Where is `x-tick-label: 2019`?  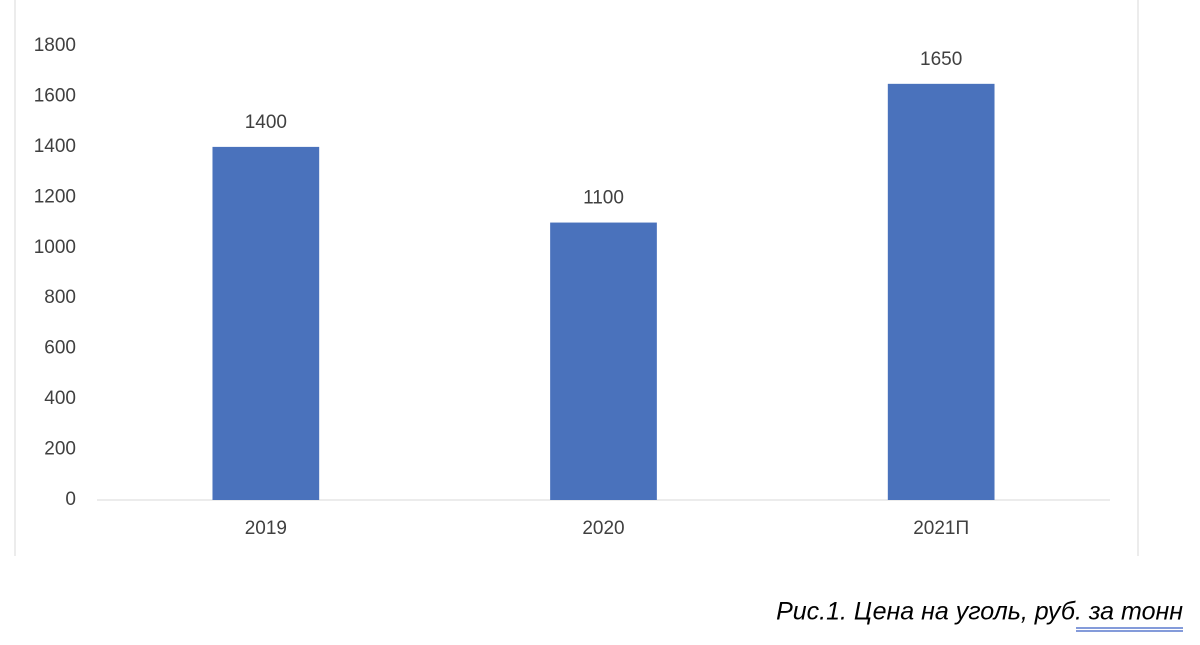 x-tick-label: 2019 is located at coordinates (266, 528).